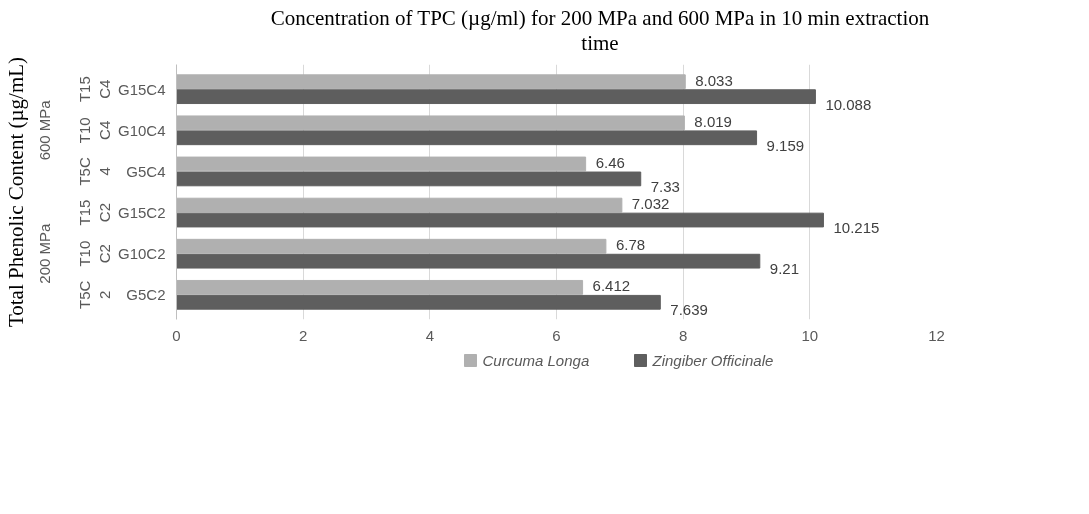 The width and height of the screenshot is (1089, 514). I want to click on y-tick-label: G10C4, so click(141, 131).